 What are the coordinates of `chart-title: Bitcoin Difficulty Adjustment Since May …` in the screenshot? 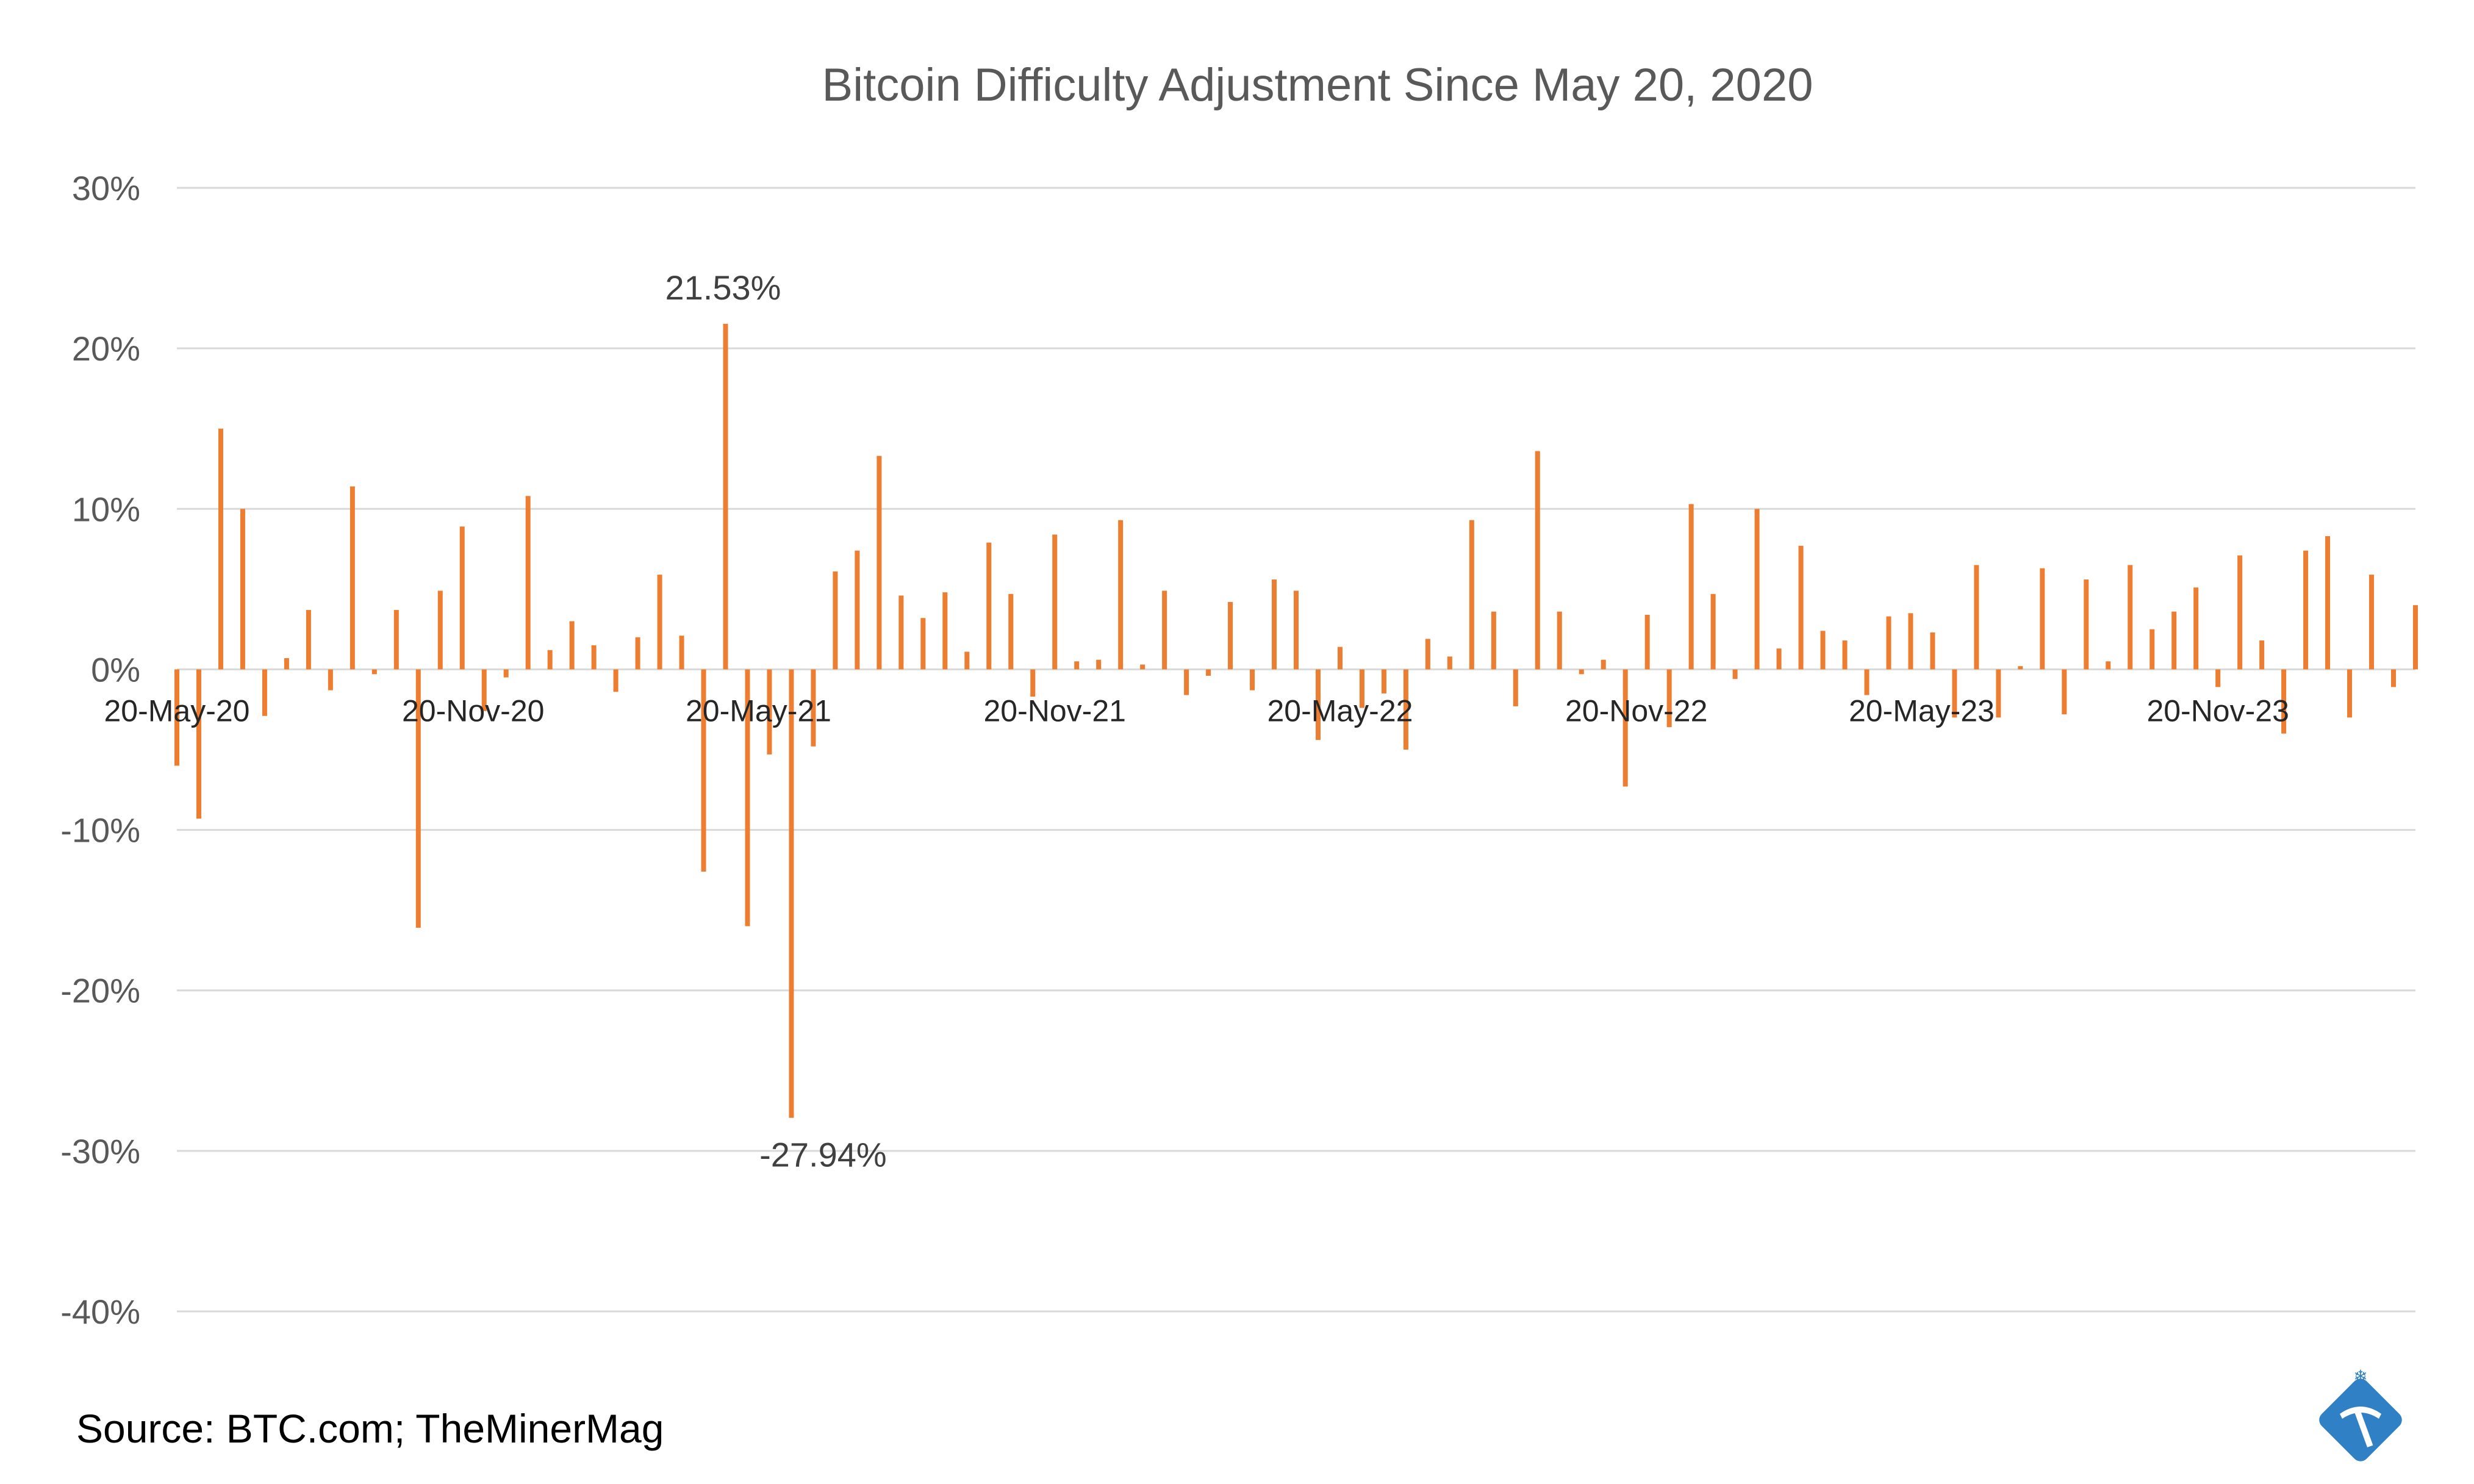 It's located at (1317, 85).